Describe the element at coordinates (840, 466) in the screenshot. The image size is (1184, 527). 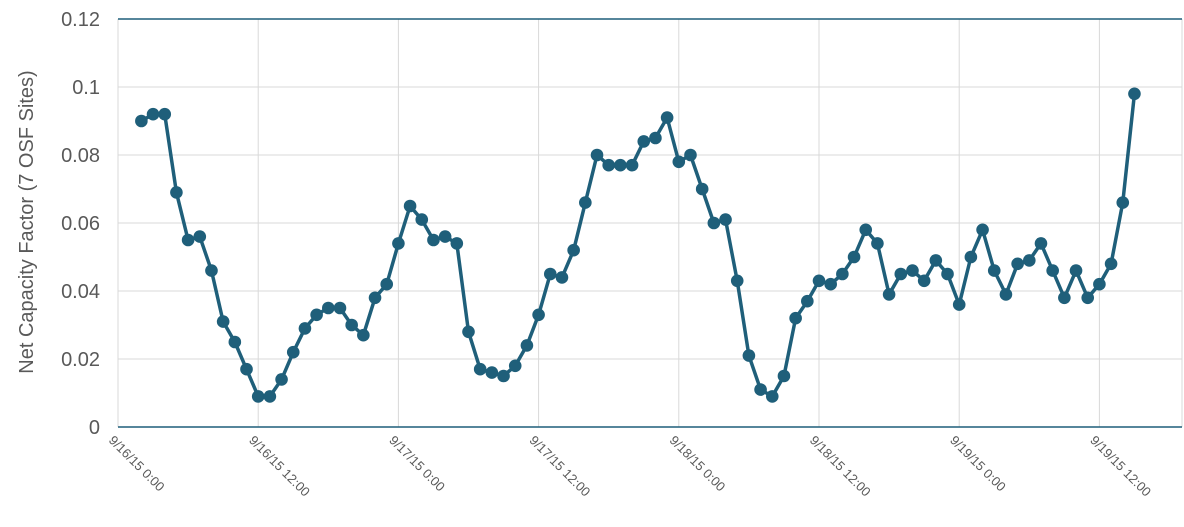
I see `x-tick-label: 9/18/15 12:00` at that location.